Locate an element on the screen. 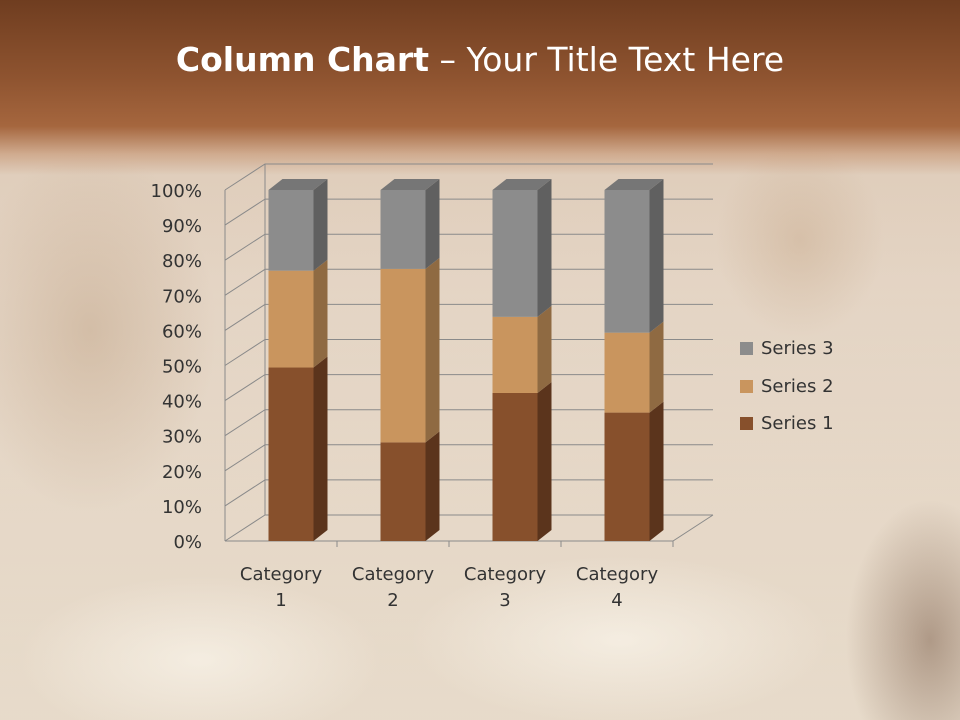 Image resolution: width=960 pixels, height=720 pixels. y-tick-label: 0% is located at coordinates (187, 542).